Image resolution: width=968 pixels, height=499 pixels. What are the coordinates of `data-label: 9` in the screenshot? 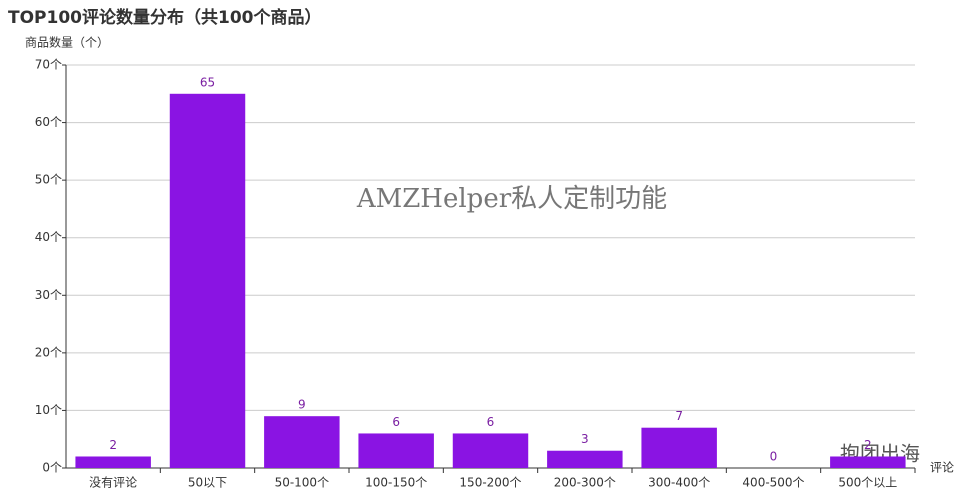 It's located at (302, 405).